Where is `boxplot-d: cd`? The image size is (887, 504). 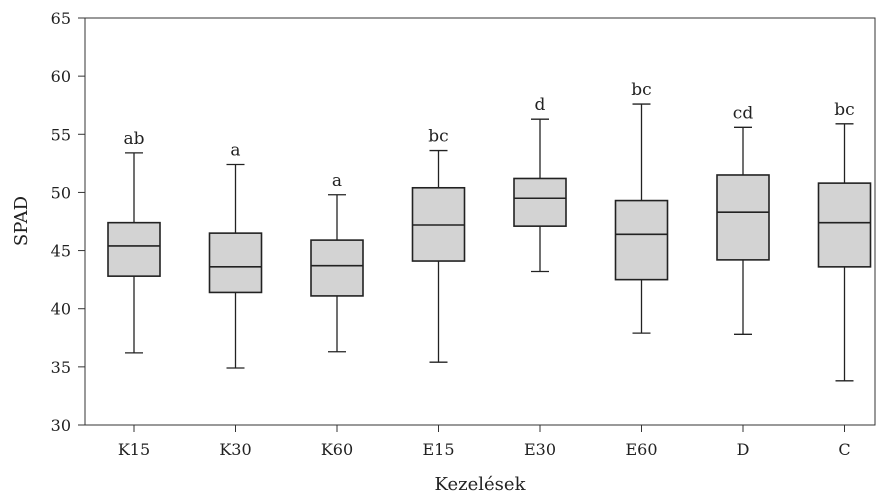
boxplot-d: cd is located at coordinates (743, 219).